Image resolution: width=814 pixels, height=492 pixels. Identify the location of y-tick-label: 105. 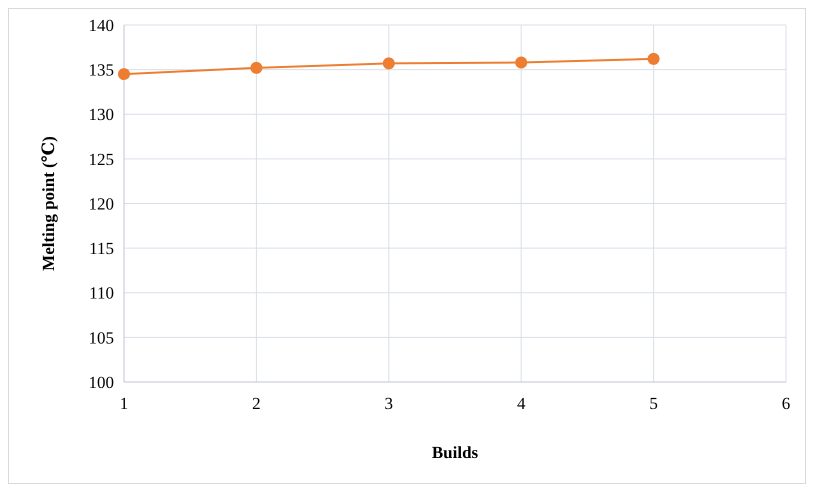
(101, 338).